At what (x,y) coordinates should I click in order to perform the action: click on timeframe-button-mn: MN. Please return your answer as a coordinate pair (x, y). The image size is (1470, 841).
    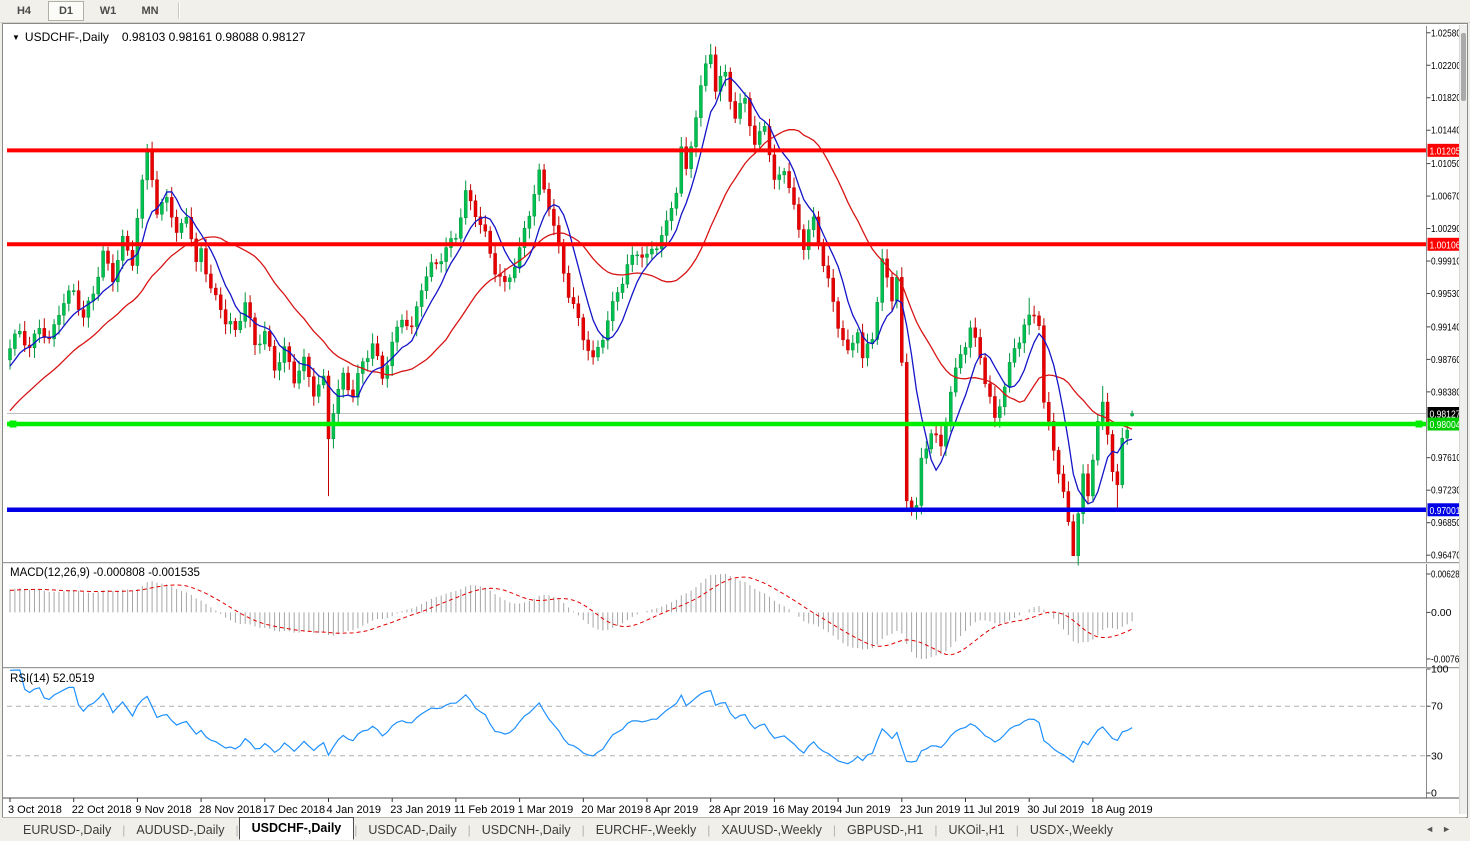
    Looking at the image, I should click on (150, 11).